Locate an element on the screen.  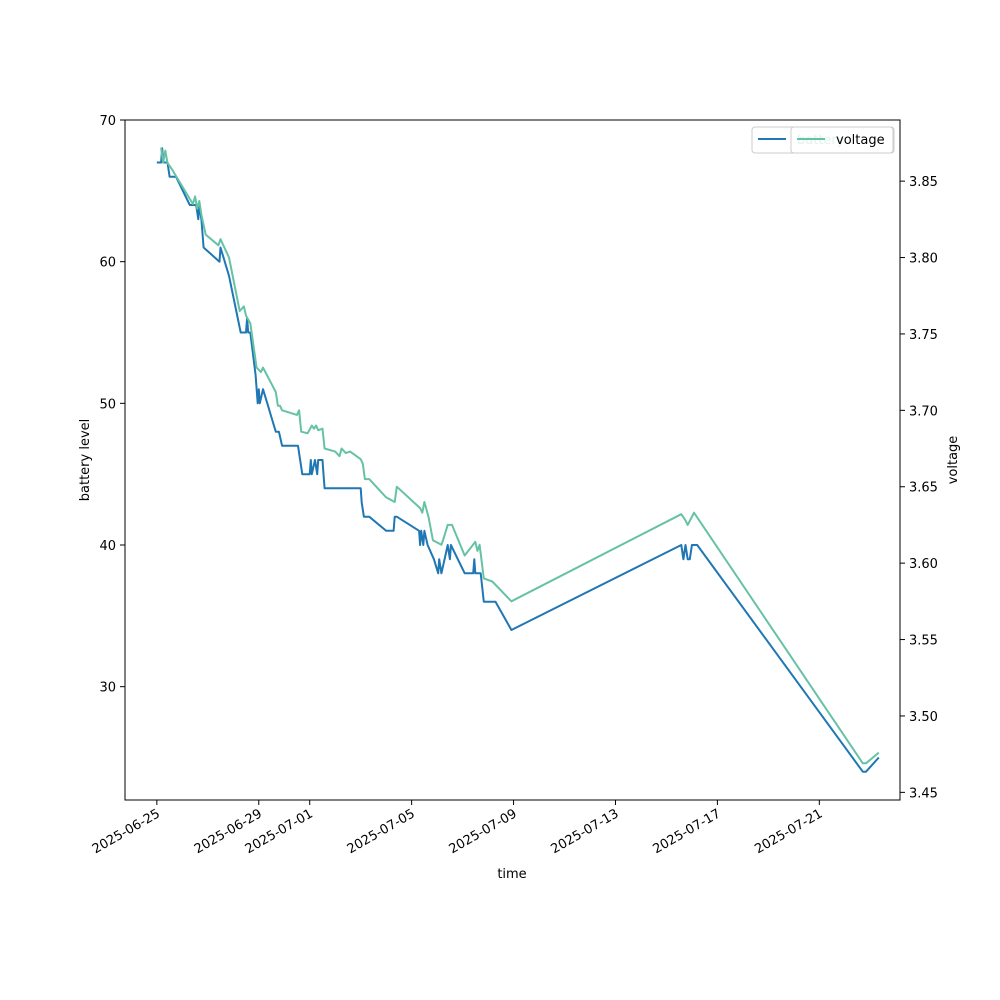
y-right-tick-label: 3.75 is located at coordinates (923, 335).